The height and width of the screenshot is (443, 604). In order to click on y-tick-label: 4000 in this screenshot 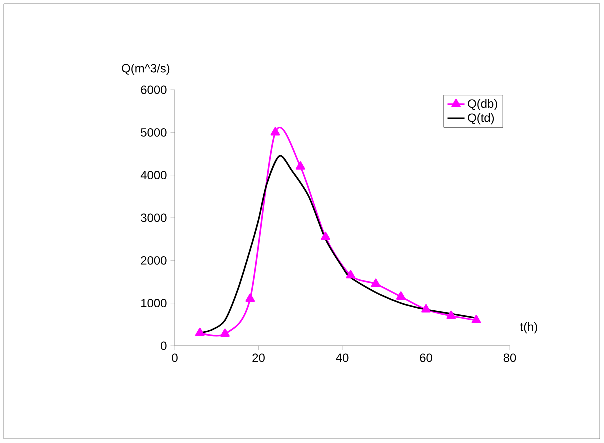, I will do `click(153, 175)`.